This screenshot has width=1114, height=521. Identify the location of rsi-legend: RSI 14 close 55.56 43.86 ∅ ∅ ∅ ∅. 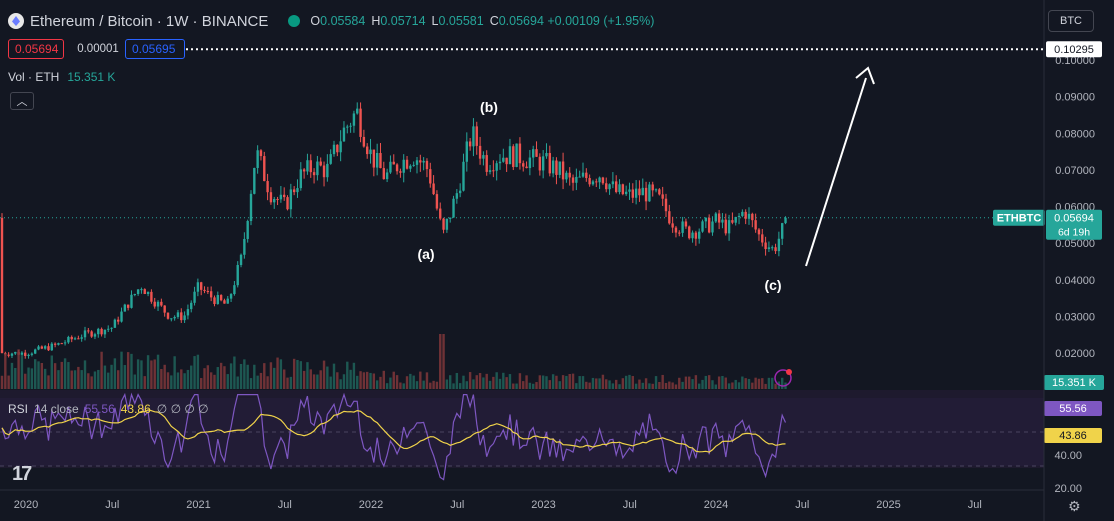
(108, 409).